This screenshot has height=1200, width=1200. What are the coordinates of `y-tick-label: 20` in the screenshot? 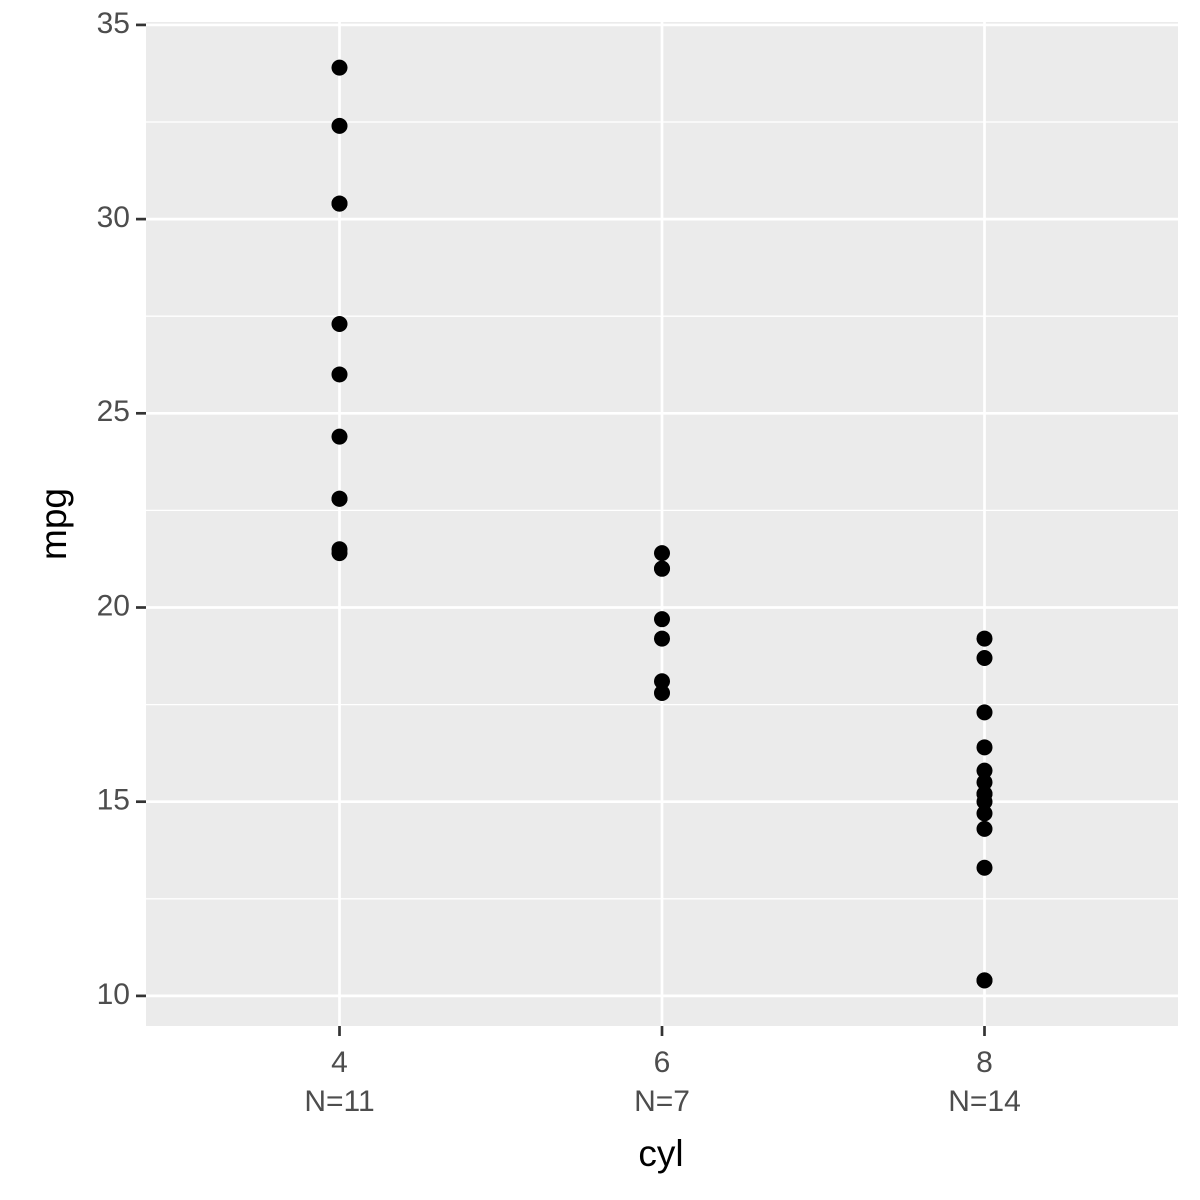 It's located at (113, 605).